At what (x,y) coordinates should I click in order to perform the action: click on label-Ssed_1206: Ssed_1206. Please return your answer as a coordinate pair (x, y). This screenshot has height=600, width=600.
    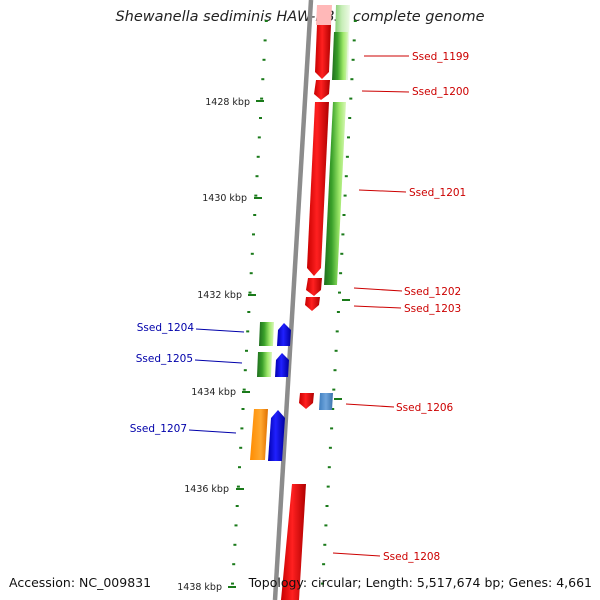
    Looking at the image, I should click on (399, 408).